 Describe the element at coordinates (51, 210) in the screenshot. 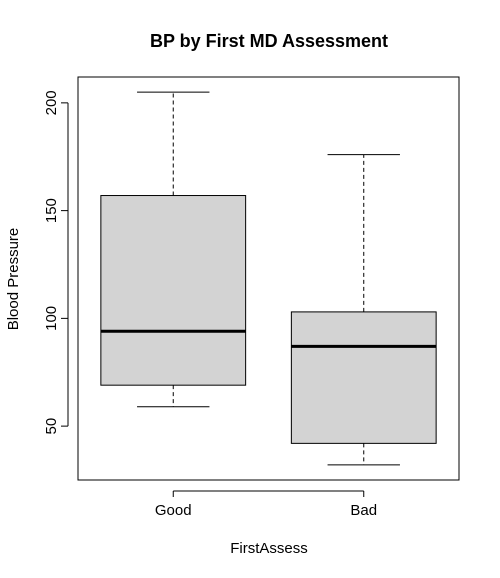

I see `y-tick-label: 150` at that location.